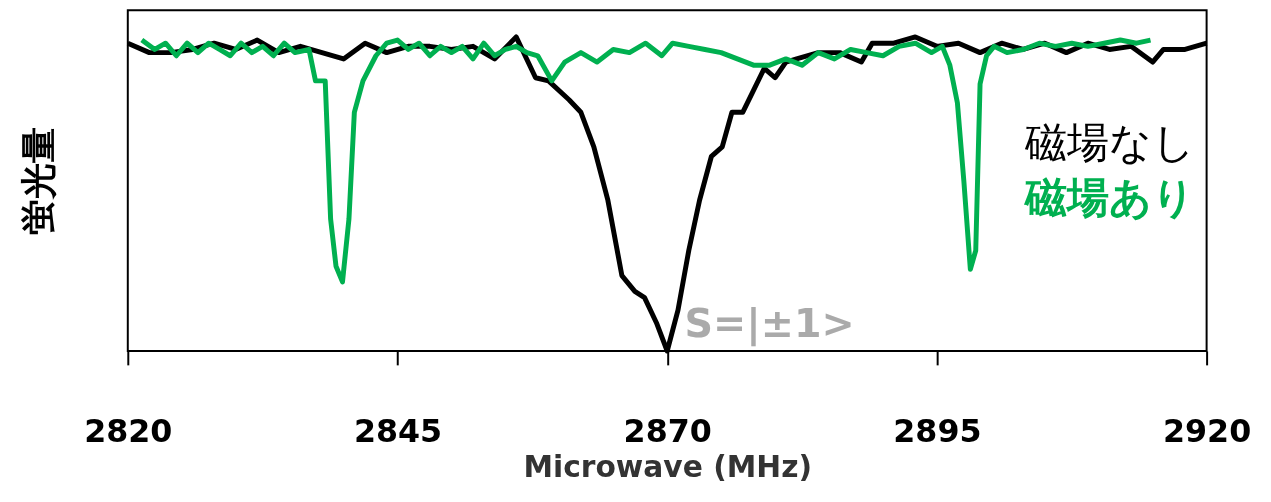 Image resolution: width=1271 pixels, height=502 pixels. I want to click on series-label: 磁場あり, so click(1108, 198).